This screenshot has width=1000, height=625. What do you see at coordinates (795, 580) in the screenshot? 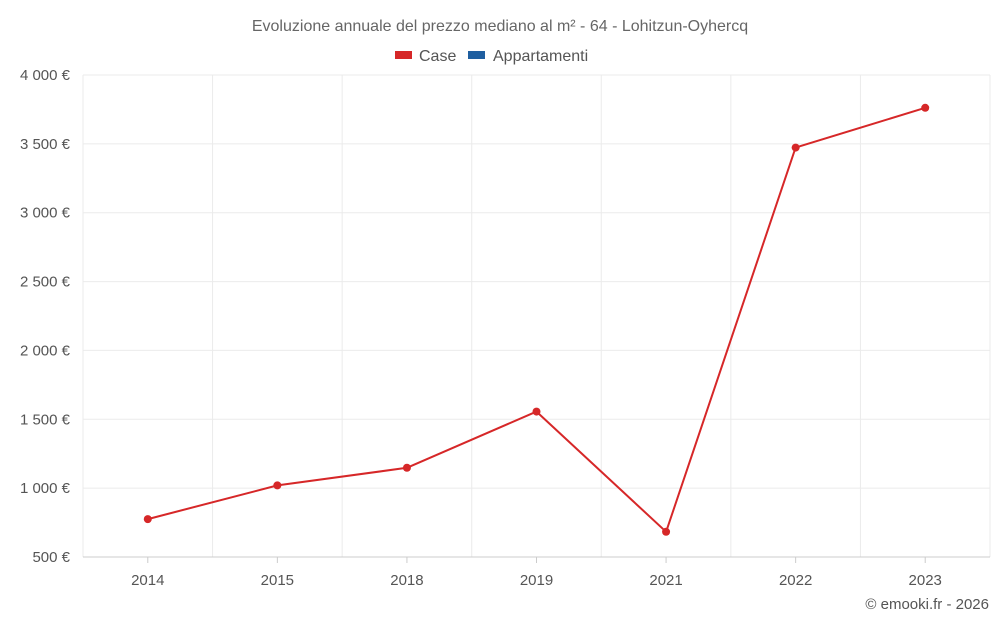
I see `x-tick-label: 2022` at bounding box center [795, 580].